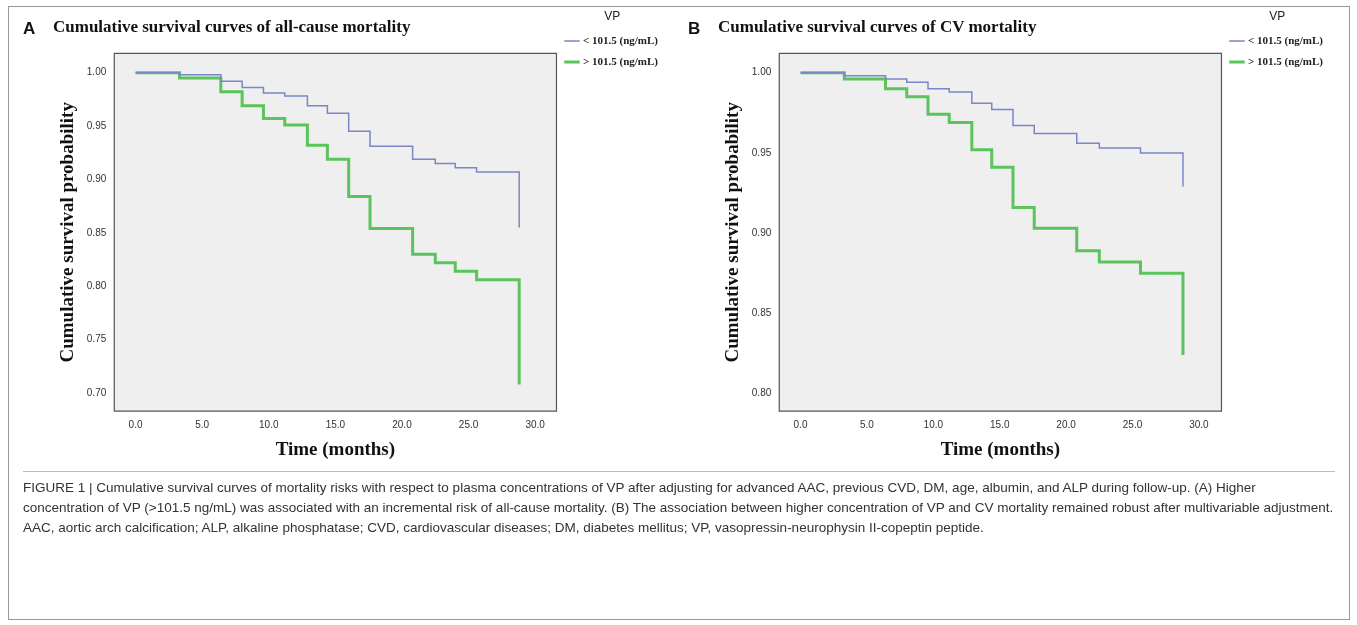 The image size is (1357, 625). What do you see at coordinates (29, 28) in the screenshot?
I see `text: A` at bounding box center [29, 28].